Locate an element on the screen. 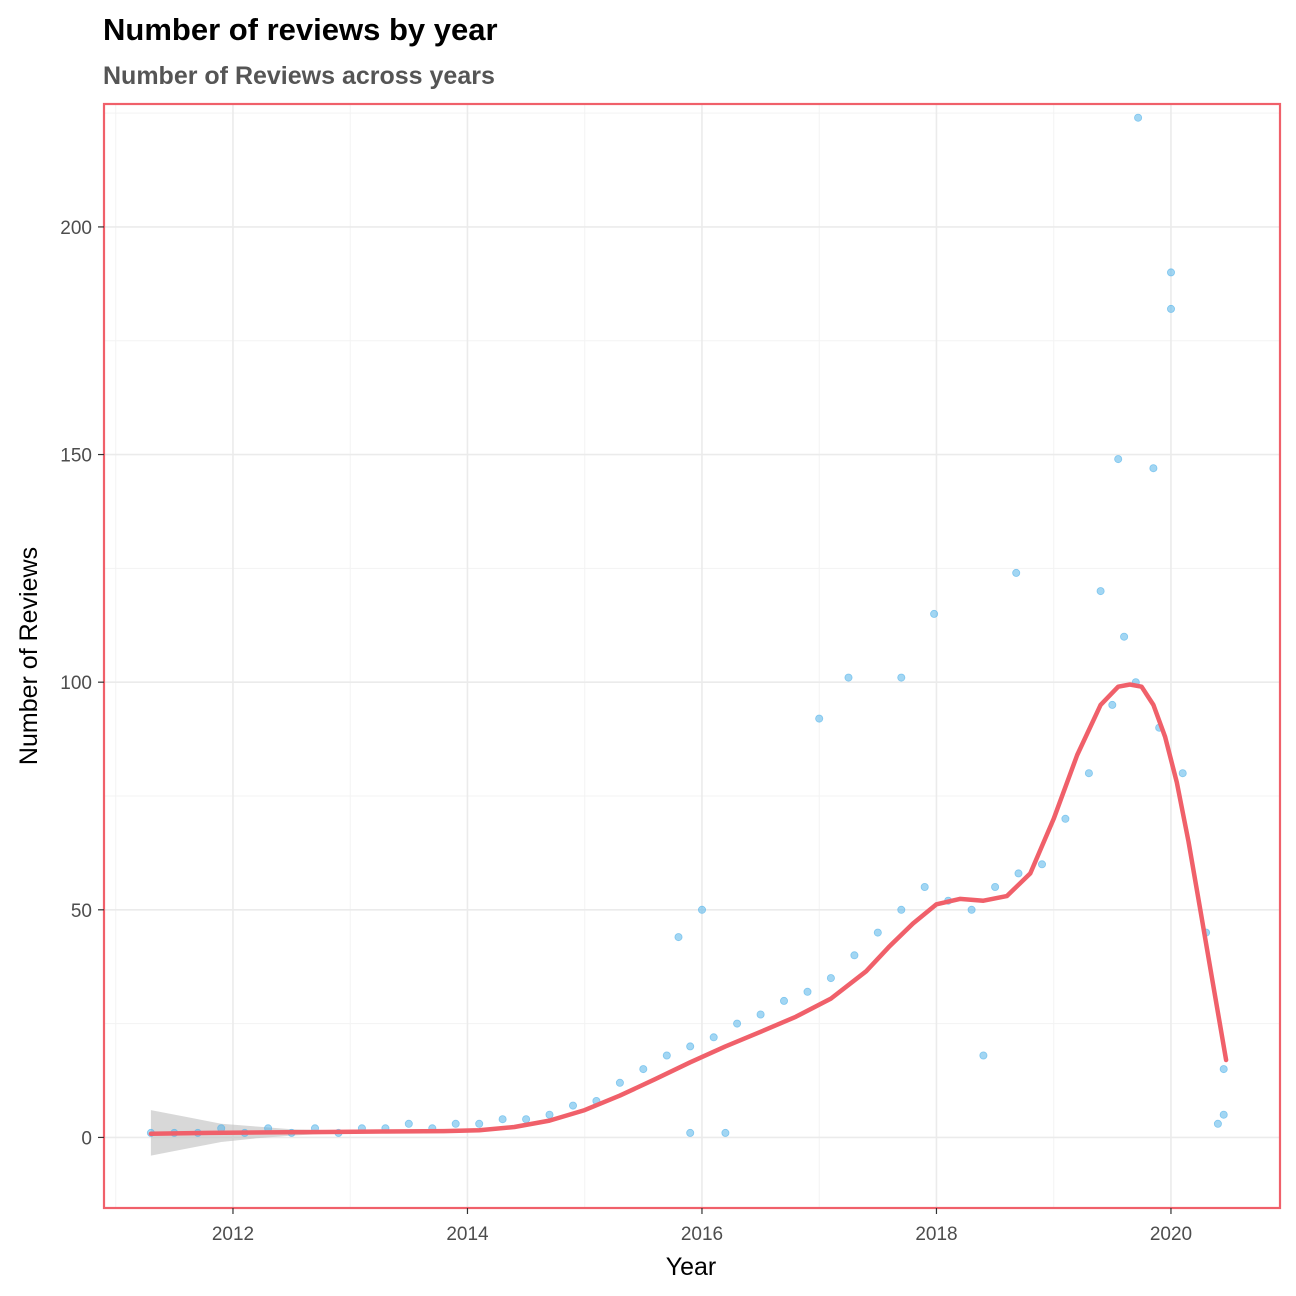 Image resolution: width=1296 pixels, height=1296 pixels. x-tick-label: 2012 is located at coordinates (233, 1234).